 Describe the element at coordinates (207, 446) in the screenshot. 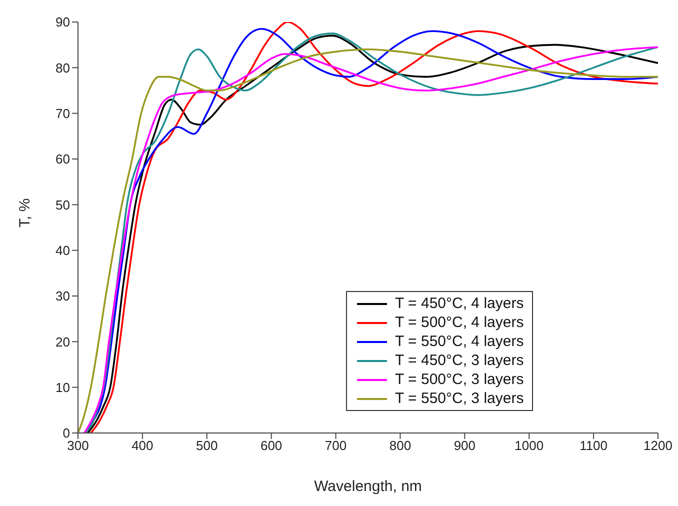

I see `x-tick-label: 500` at that location.